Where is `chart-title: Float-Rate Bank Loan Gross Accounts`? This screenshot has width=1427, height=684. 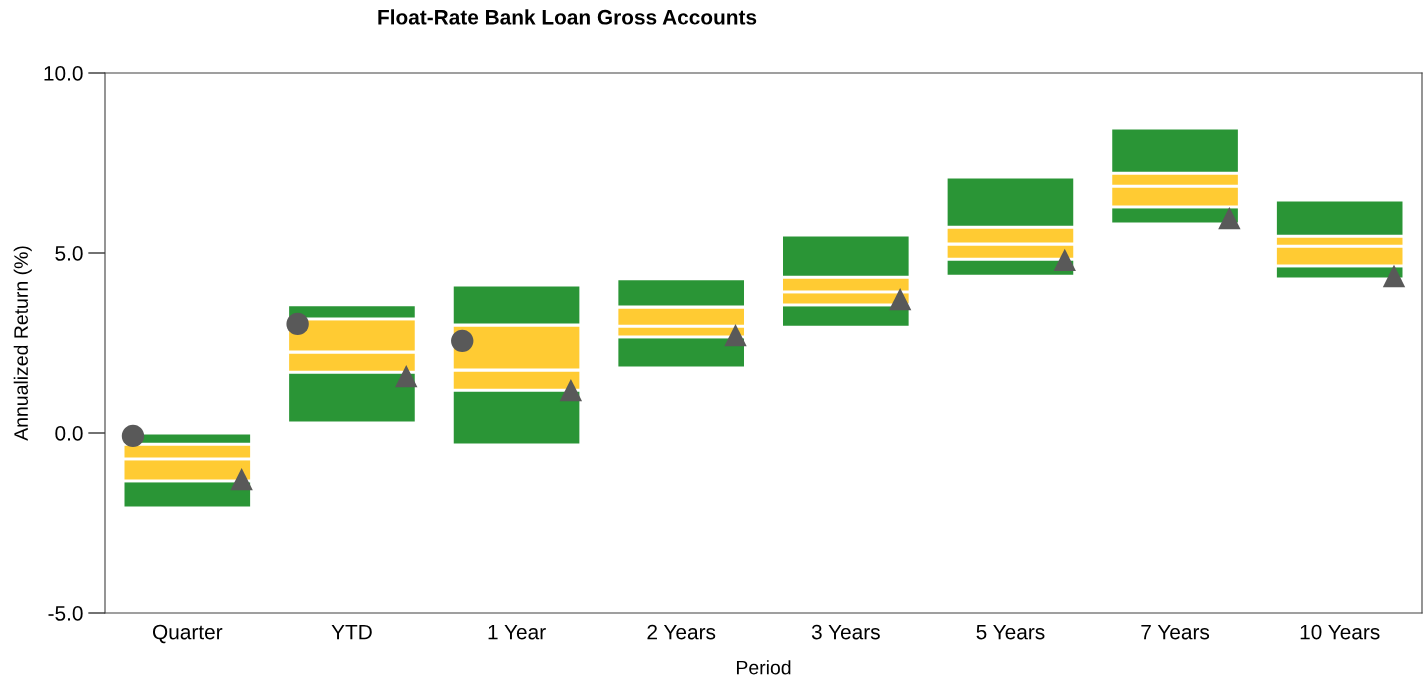
chart-title: Float-Rate Bank Loan Gross Accounts is located at coordinates (567, 17).